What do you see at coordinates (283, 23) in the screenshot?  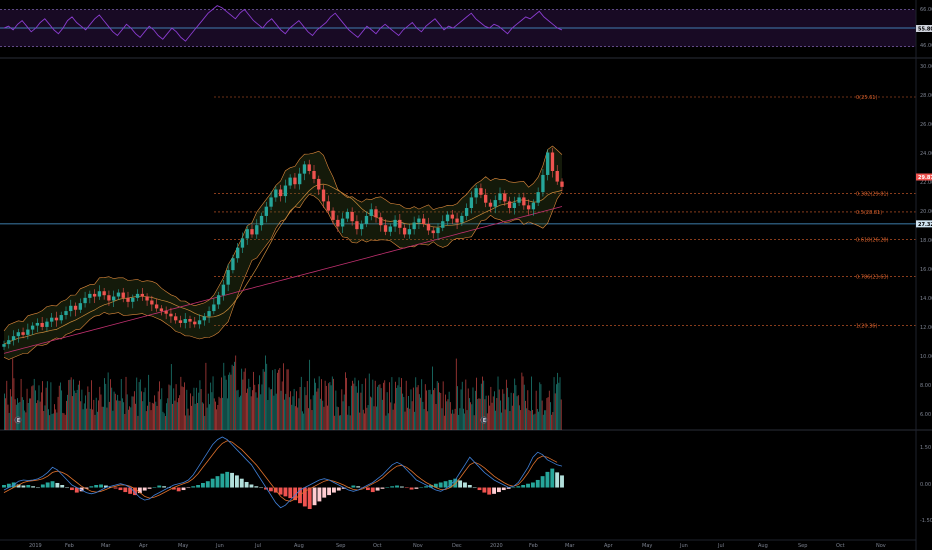 I see `rsi-line` at bounding box center [283, 23].